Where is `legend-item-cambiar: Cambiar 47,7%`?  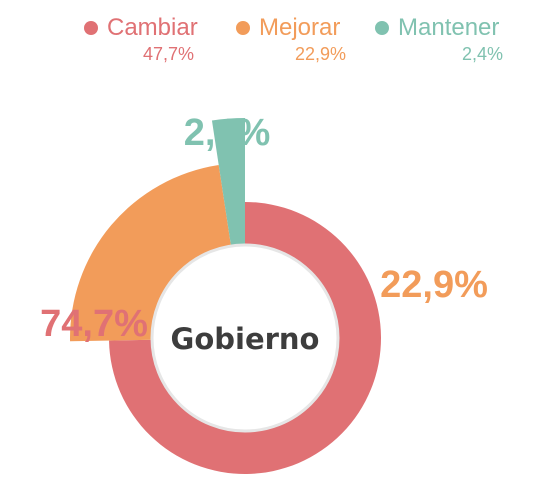 legend-item-cambiar: Cambiar 47,7% is located at coordinates (141, 44).